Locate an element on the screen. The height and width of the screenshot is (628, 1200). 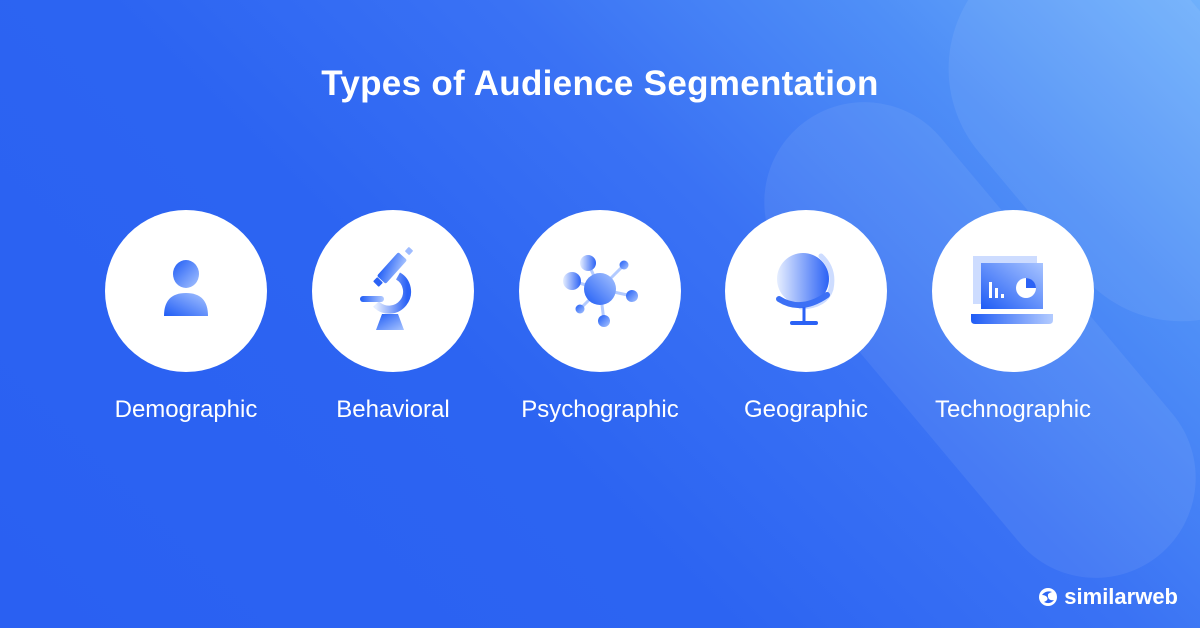
globe-icon is located at coordinates (805, 289).